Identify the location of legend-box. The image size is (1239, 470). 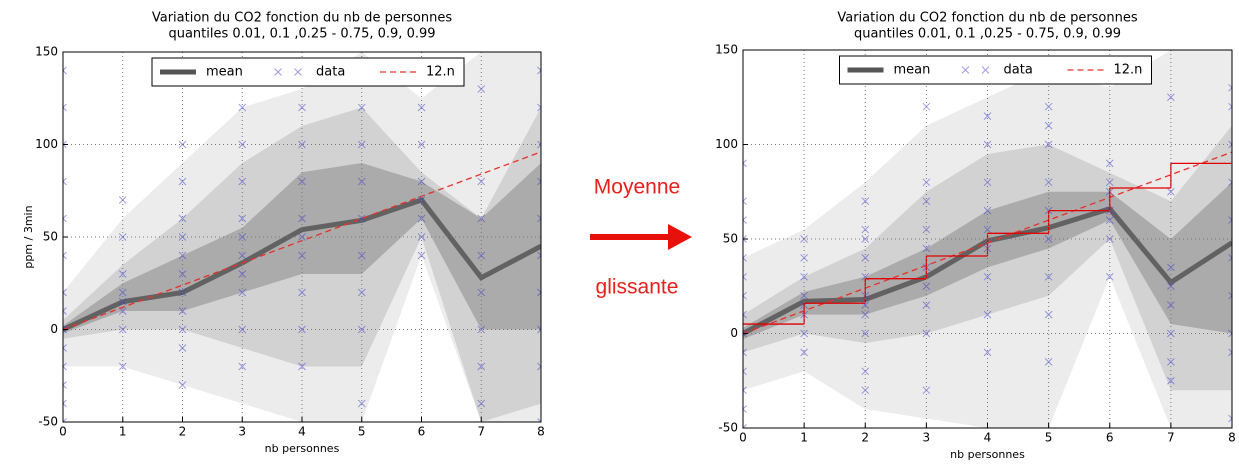
(308, 72).